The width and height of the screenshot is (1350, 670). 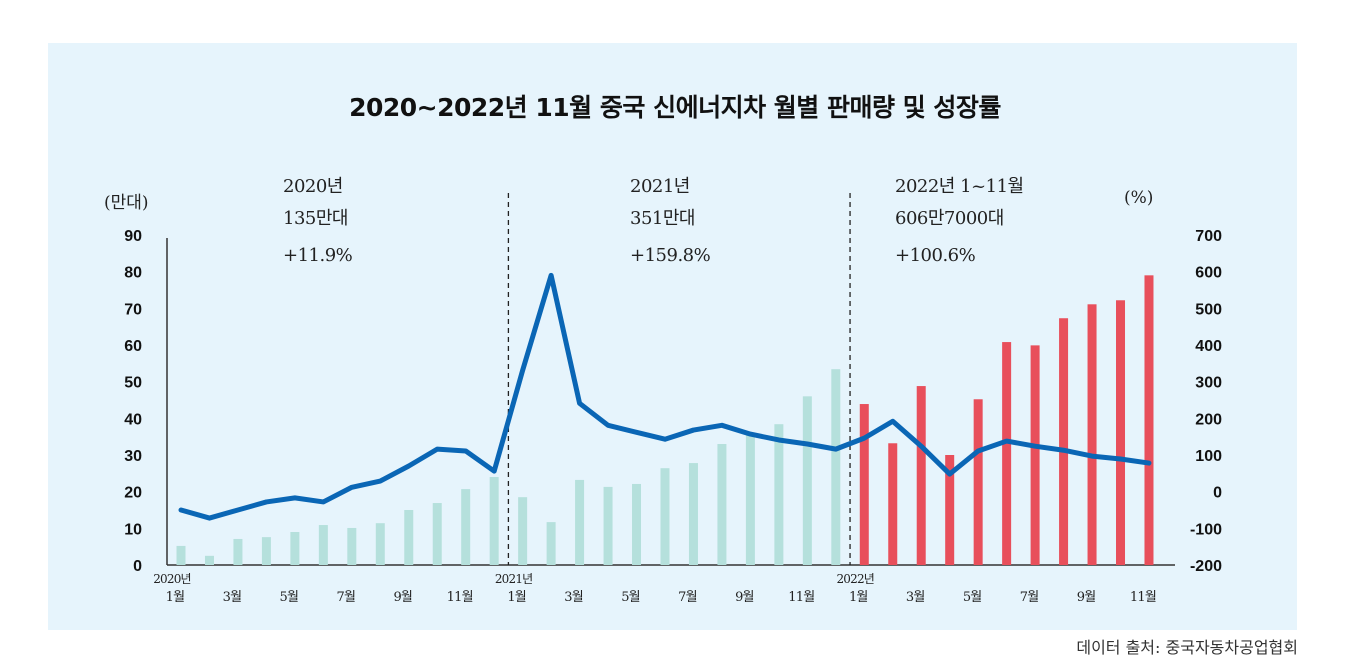 I want to click on right-tick-label: 400, so click(x=1208, y=346).